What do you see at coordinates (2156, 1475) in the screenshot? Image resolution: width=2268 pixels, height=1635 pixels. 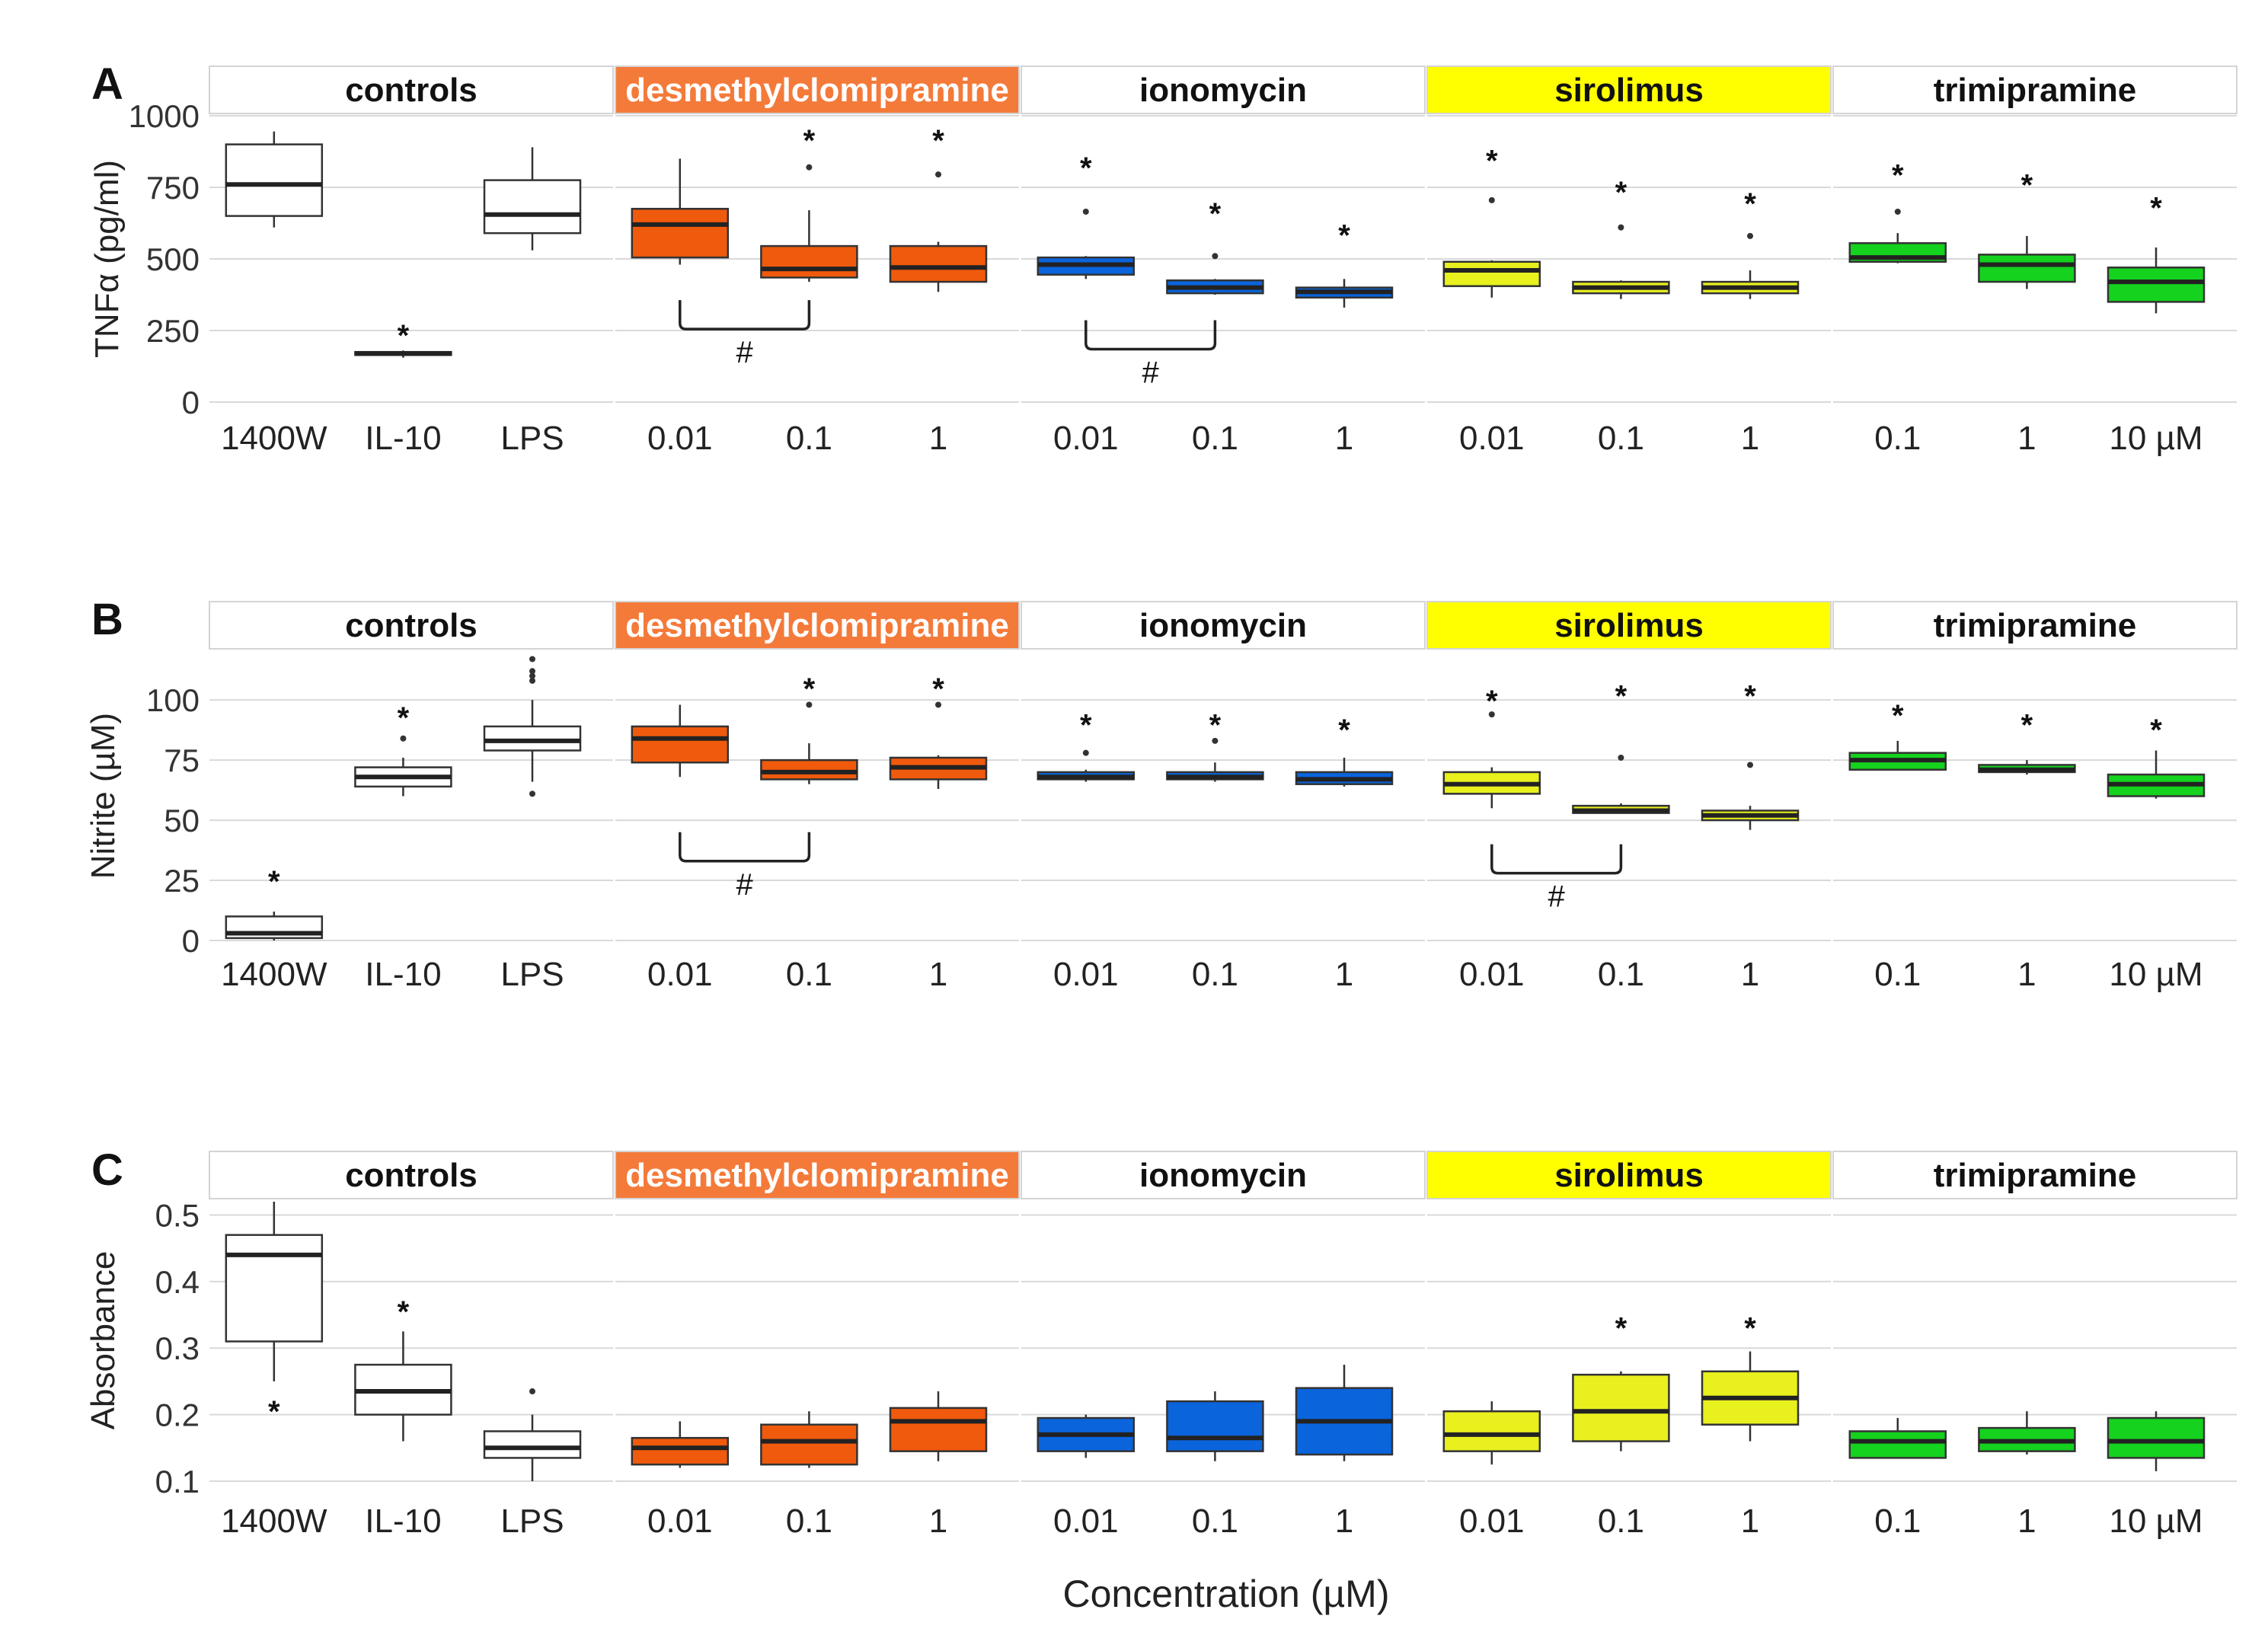 I see `box-10 µM: 10 µM` at bounding box center [2156, 1475].